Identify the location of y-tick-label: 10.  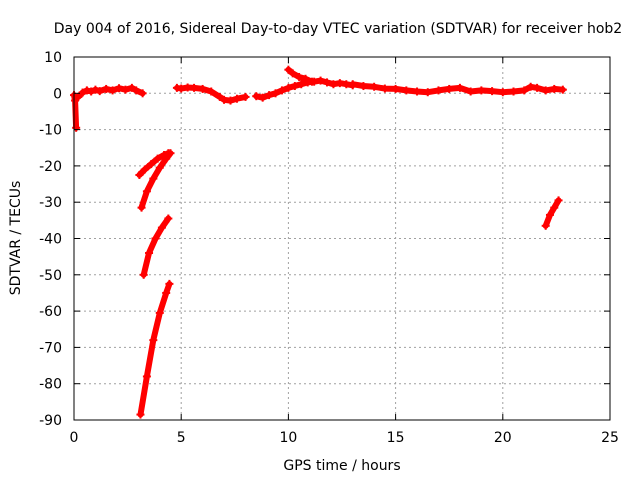
(53, 58).